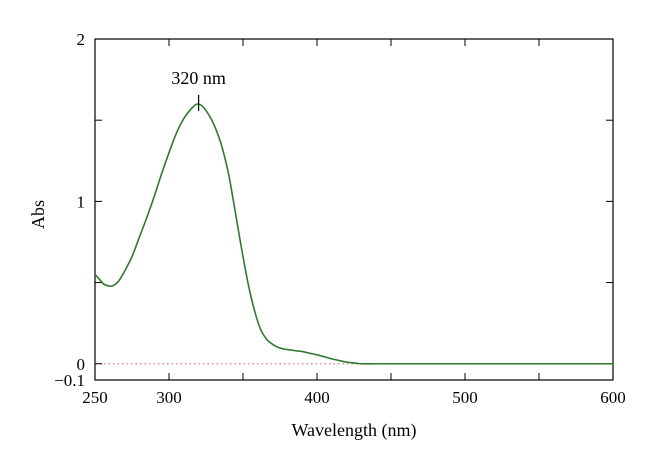 Image resolution: width=660 pixels, height=471 pixels. What do you see at coordinates (95, 397) in the screenshot?
I see `x-tick-label: 250` at bounding box center [95, 397].